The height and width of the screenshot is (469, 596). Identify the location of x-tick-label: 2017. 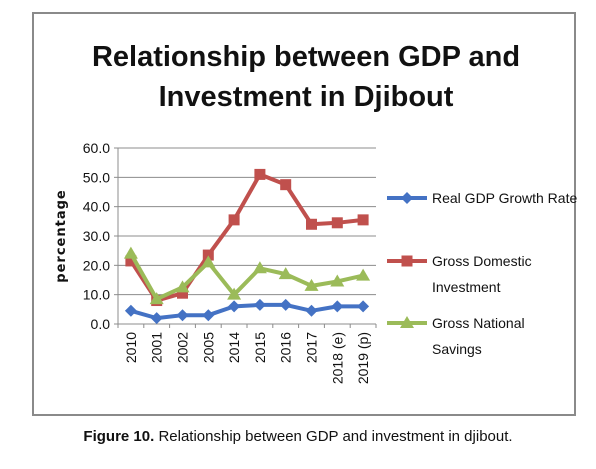
(312, 347).